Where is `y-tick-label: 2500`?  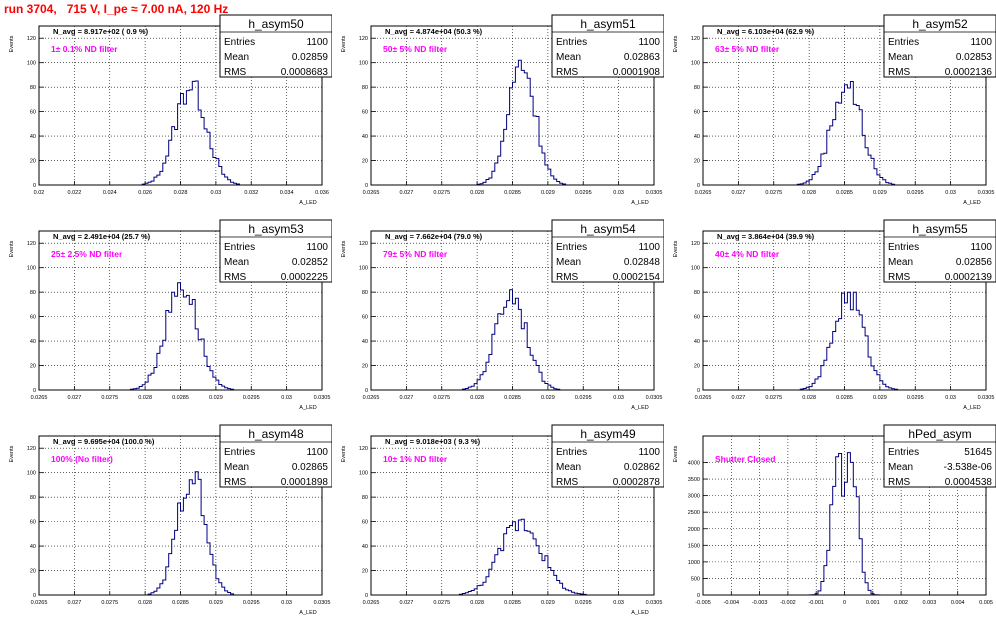 y-tick-label: 2500 is located at coordinates (694, 513).